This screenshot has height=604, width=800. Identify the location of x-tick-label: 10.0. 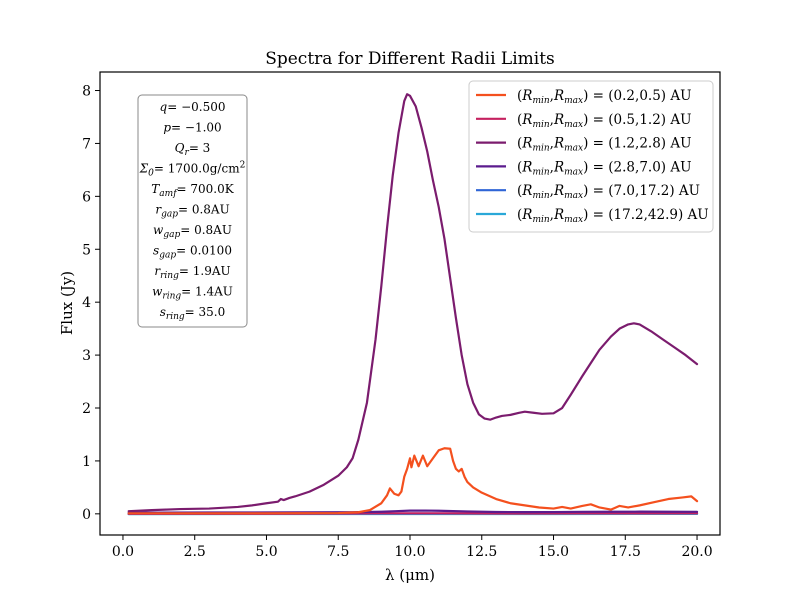
(409, 552).